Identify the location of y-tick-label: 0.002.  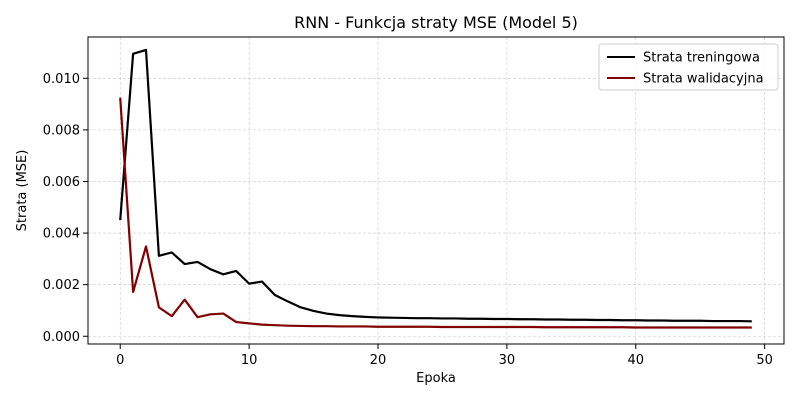
(61, 285).